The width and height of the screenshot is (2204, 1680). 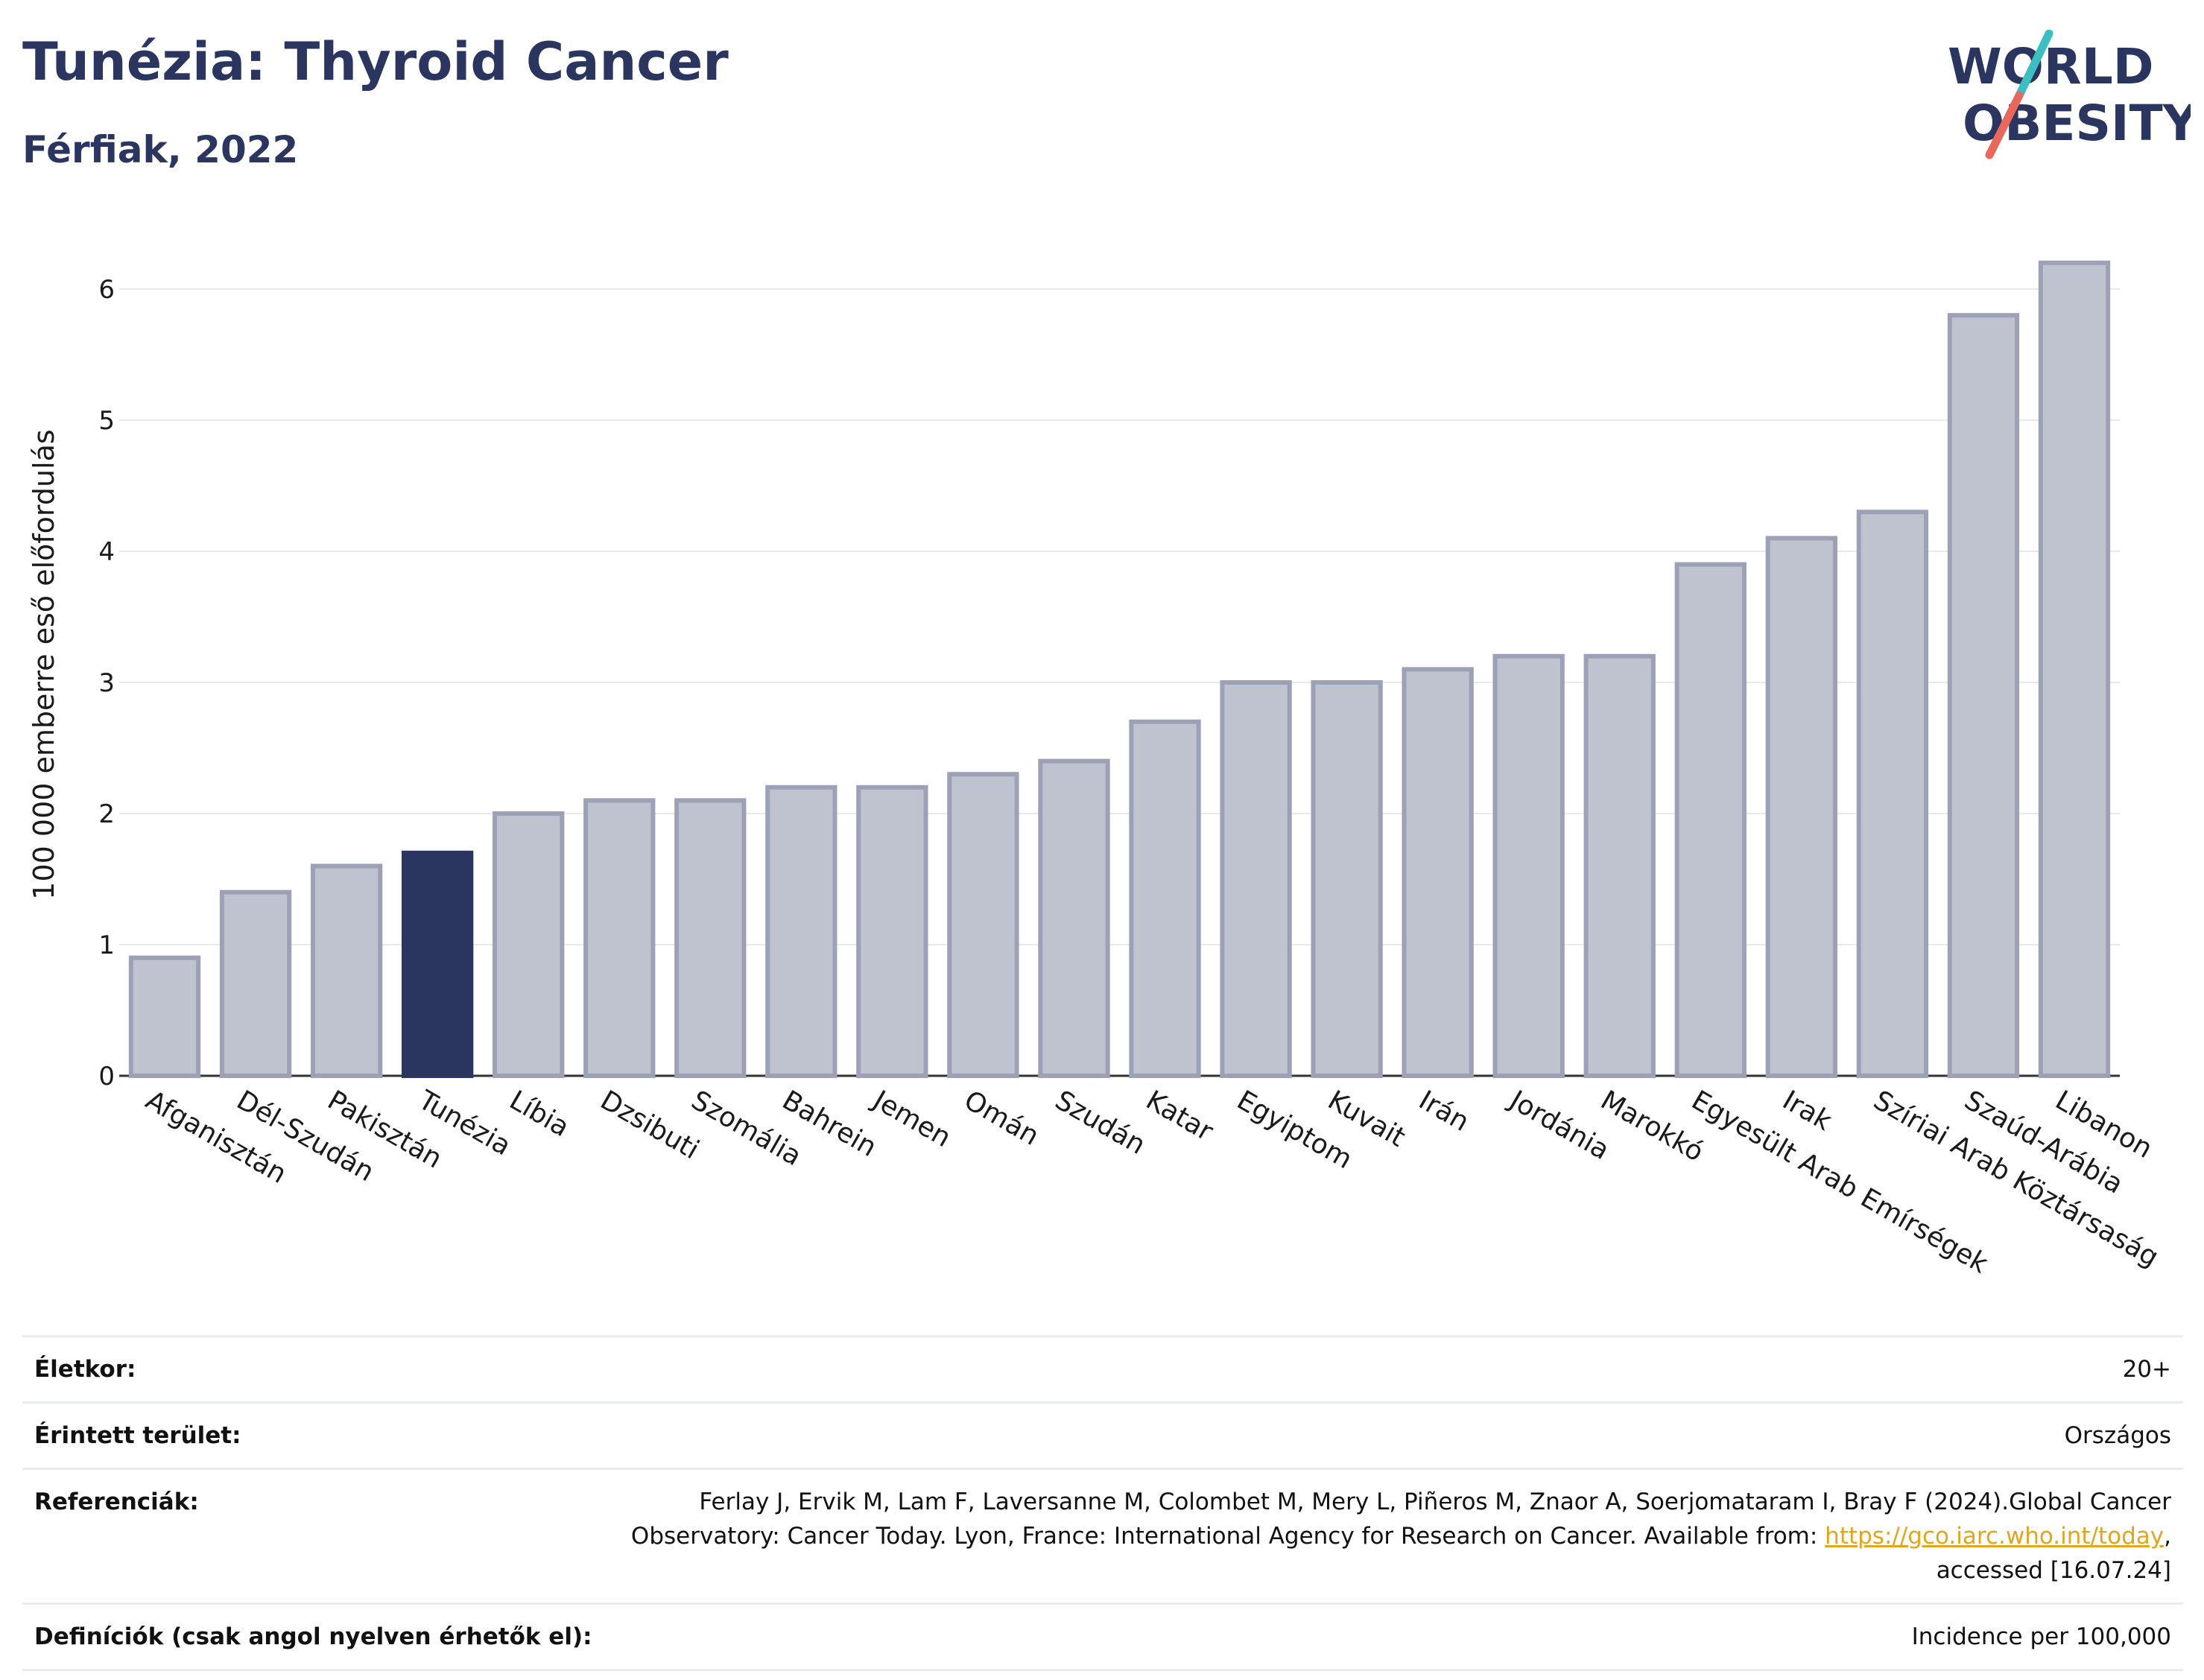 I want to click on x-tick-label: Katar, so click(x=1179, y=1116).